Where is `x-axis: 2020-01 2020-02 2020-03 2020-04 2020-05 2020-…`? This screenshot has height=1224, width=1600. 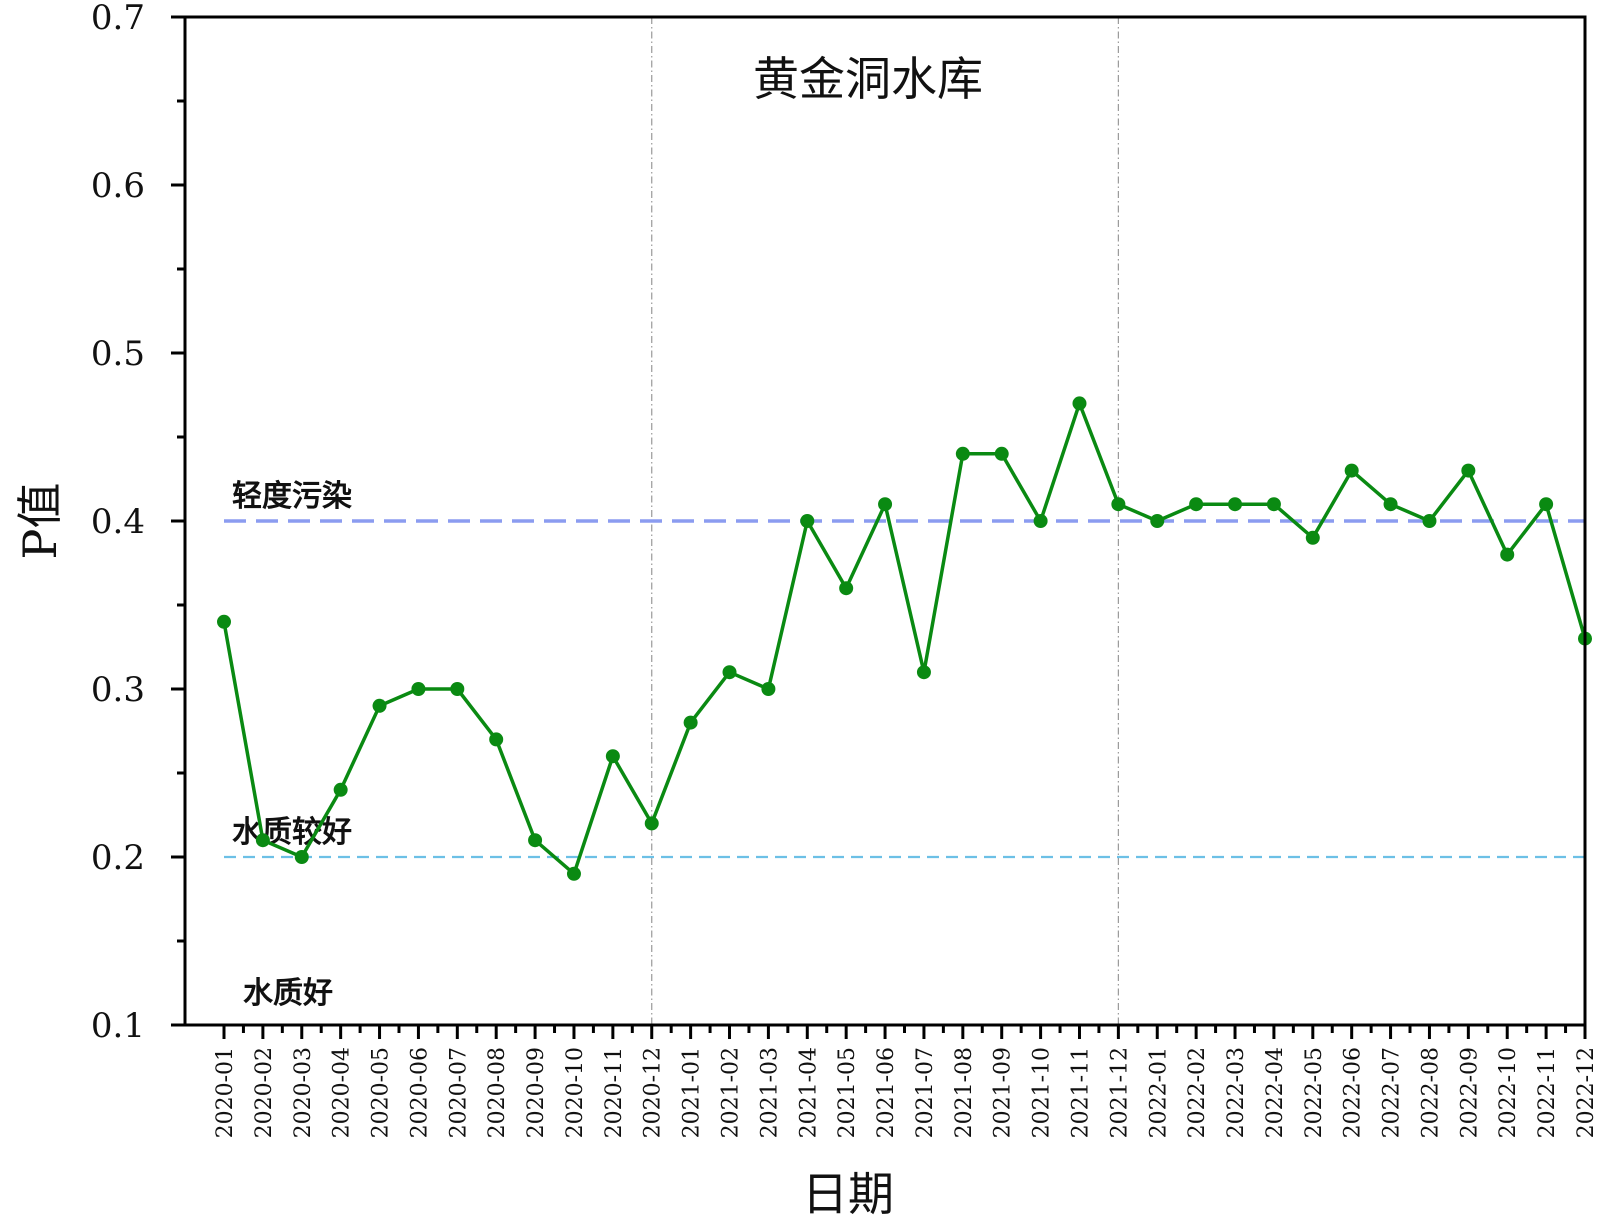 x-axis: 2020-01 2020-02 2020-03 2020-04 2020-05 2020-… is located at coordinates (906, 1081).